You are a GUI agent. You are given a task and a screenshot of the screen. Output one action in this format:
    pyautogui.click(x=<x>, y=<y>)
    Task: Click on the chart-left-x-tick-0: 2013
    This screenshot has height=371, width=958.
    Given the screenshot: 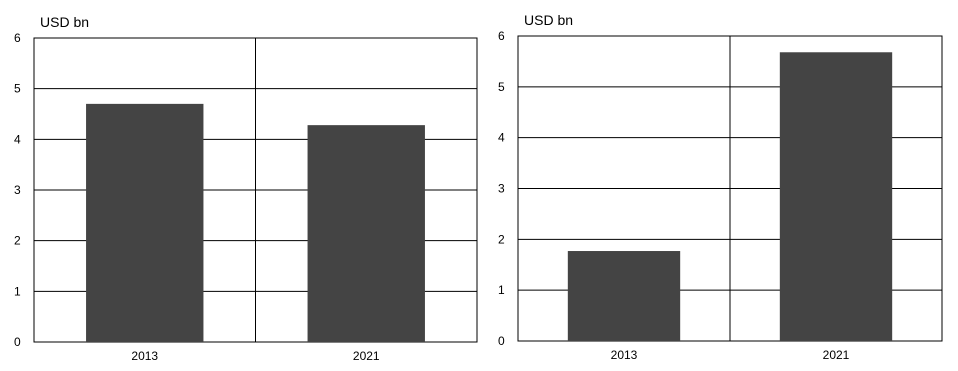 What is the action you would take?
    pyautogui.click(x=144, y=356)
    